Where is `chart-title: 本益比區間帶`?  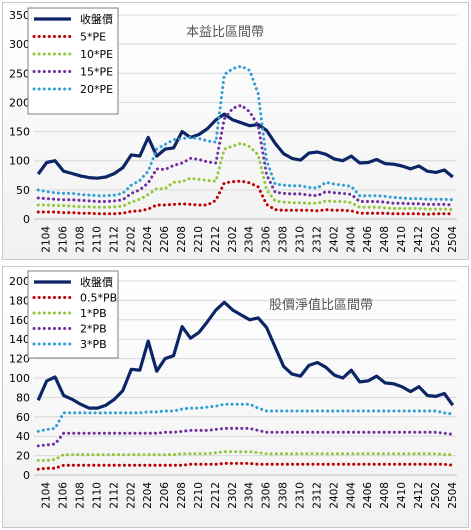 chart-title: 本益比區間帶 is located at coordinates (225, 32).